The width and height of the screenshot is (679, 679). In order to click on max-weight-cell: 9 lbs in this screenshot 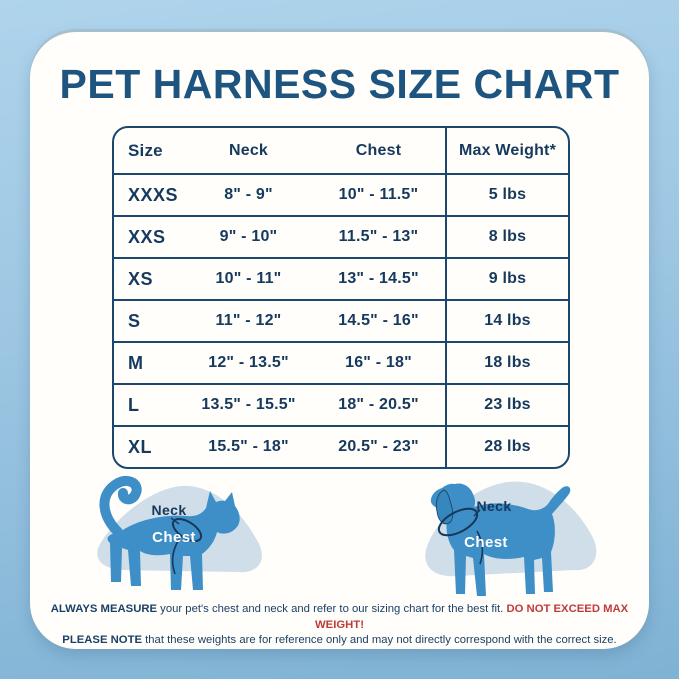, I will do `click(506, 279)`.